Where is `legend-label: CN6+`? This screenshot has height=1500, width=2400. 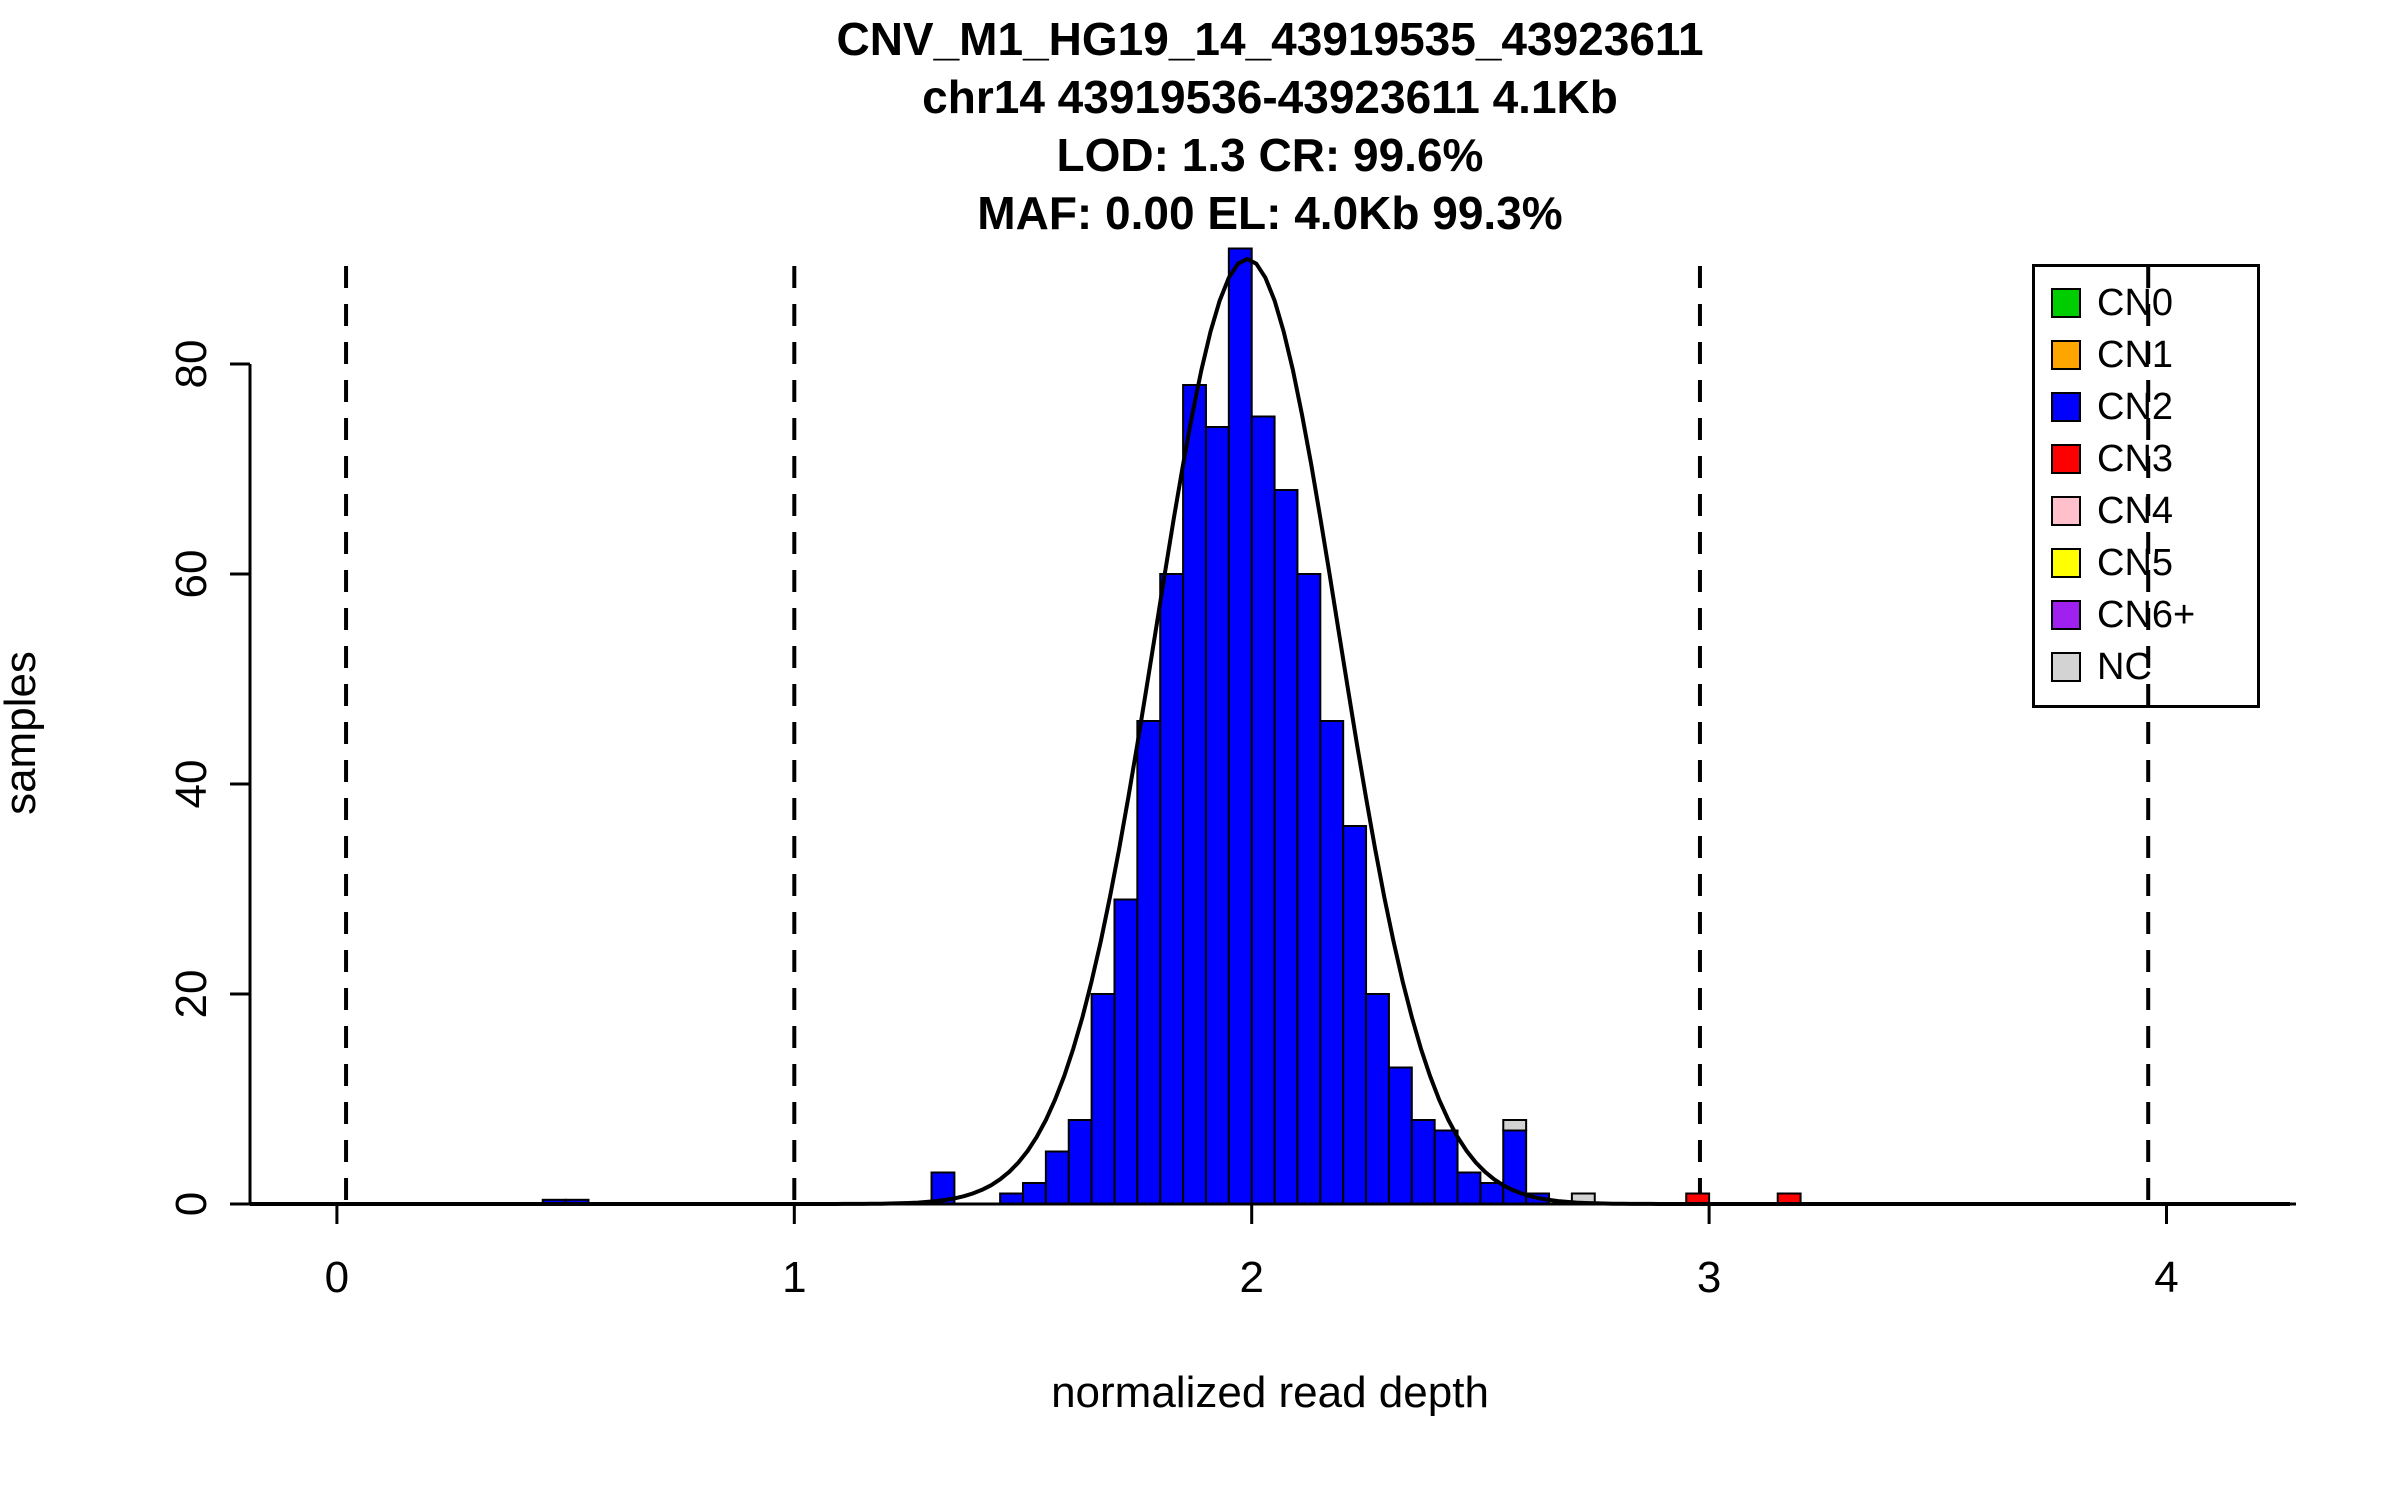 legend-label: CN6+ is located at coordinates (2146, 614).